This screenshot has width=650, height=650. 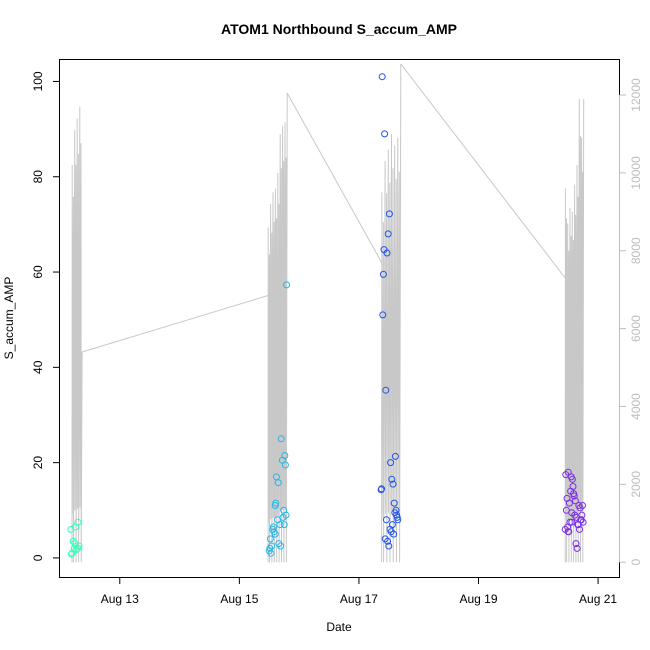 I want to click on right-tick-label: 4000, so click(x=636, y=406).